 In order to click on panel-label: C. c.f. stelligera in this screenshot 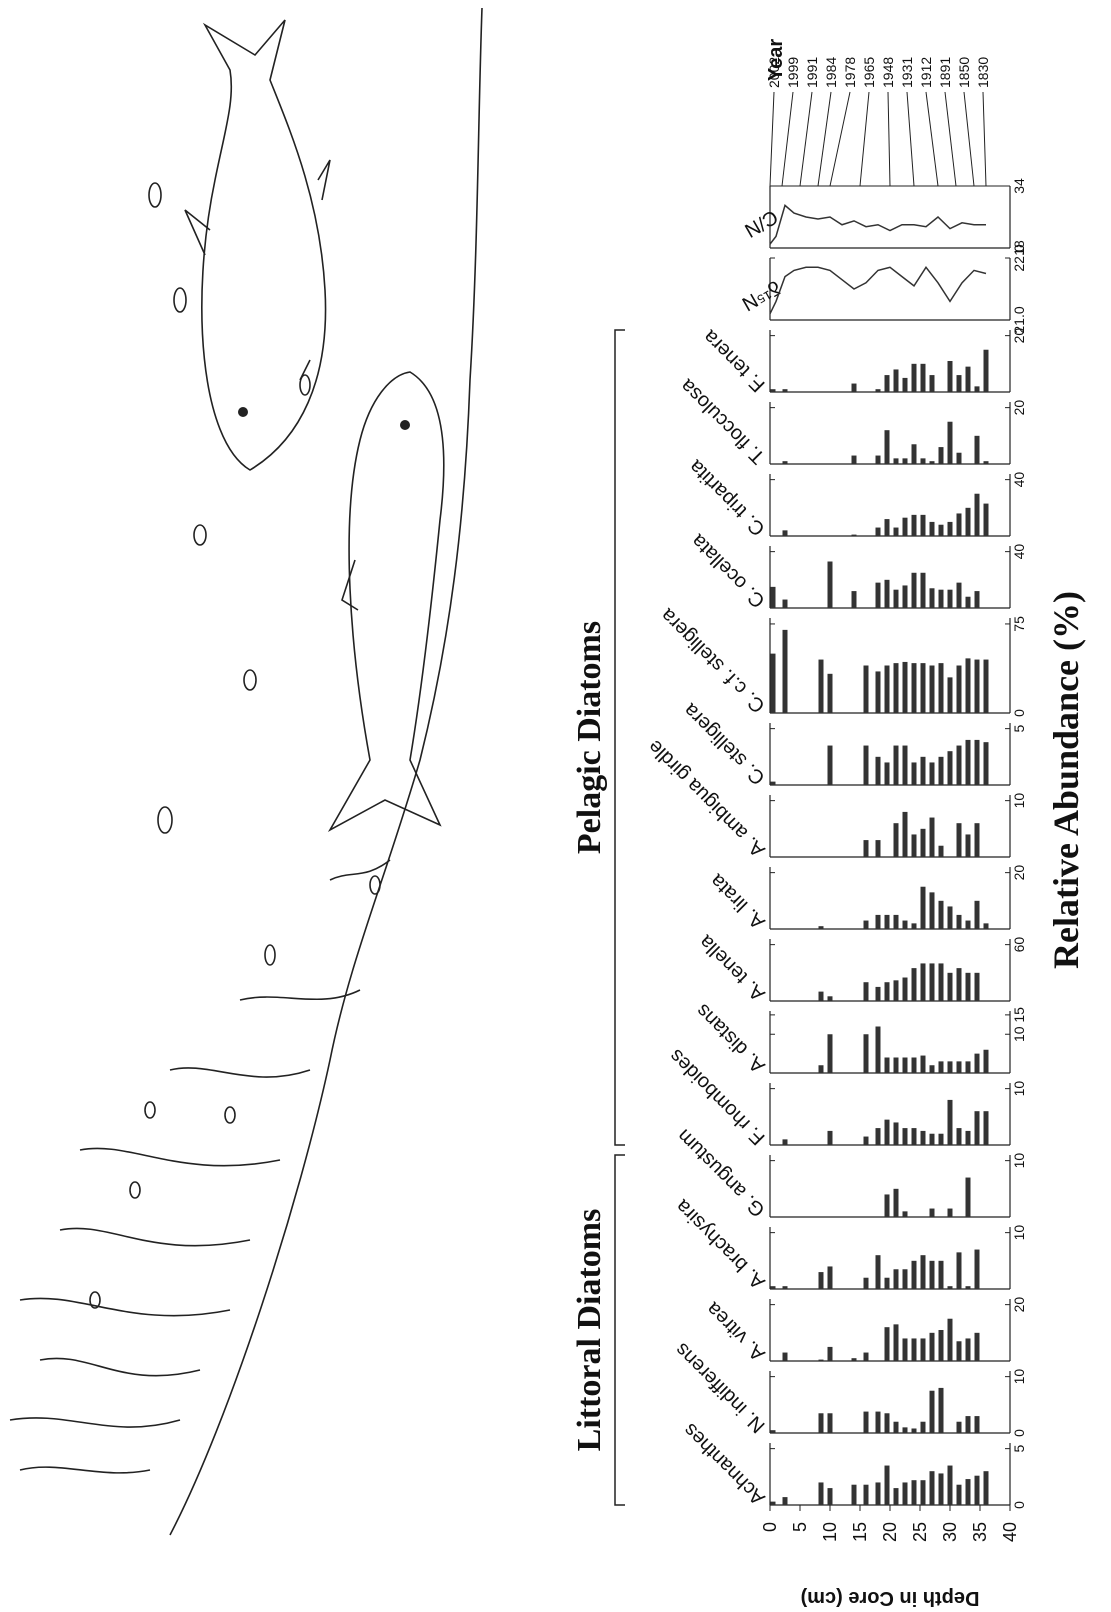, I will do `click(713, 660)`.